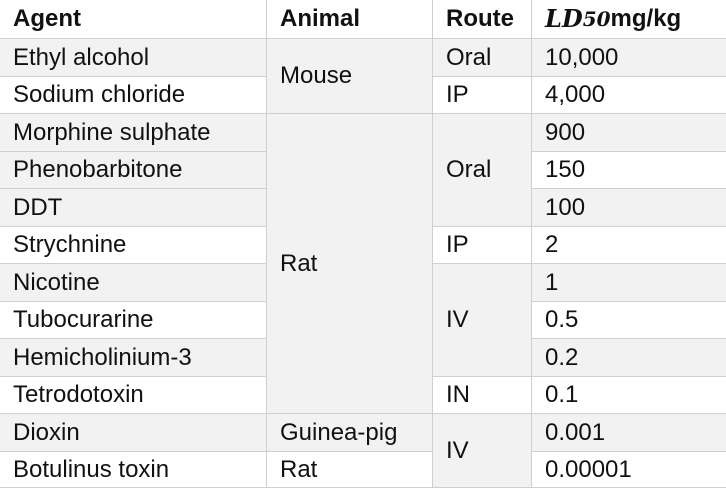  Describe the element at coordinates (133, 133) in the screenshot. I see `agent-cell: Morphine sulphate` at that location.